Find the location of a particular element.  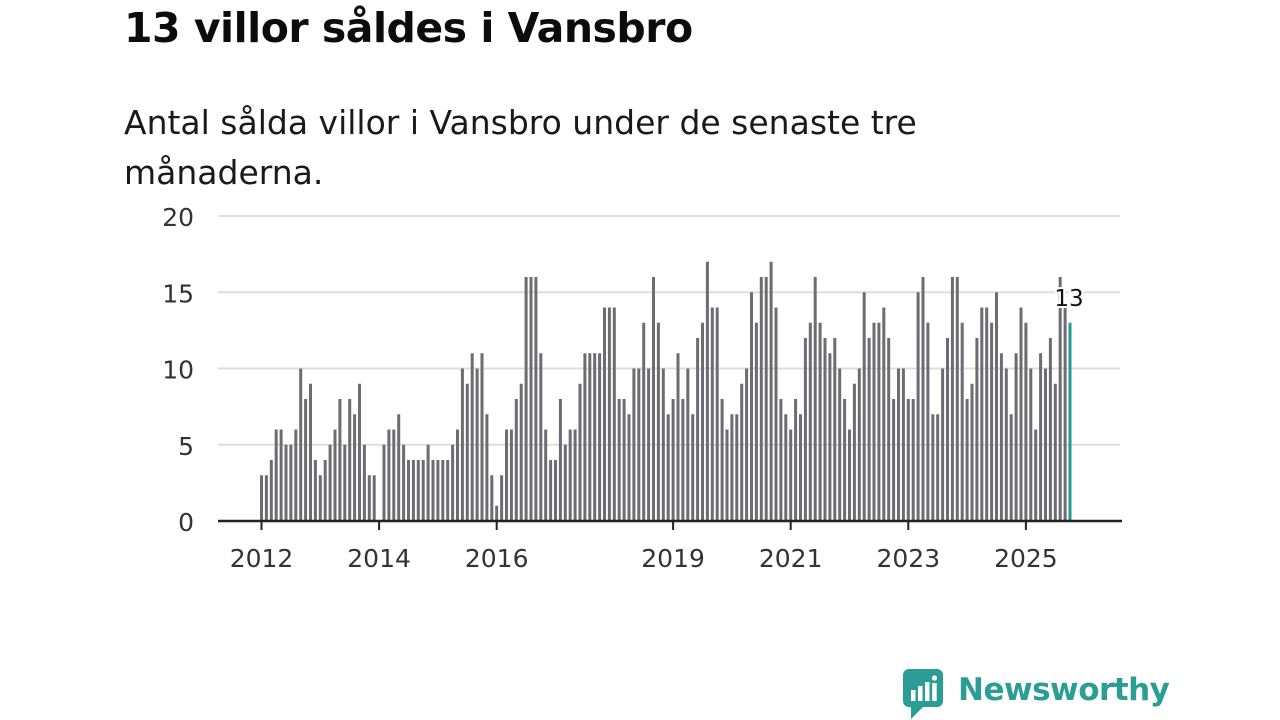

x-tick-label: 2012 is located at coordinates (262, 558).